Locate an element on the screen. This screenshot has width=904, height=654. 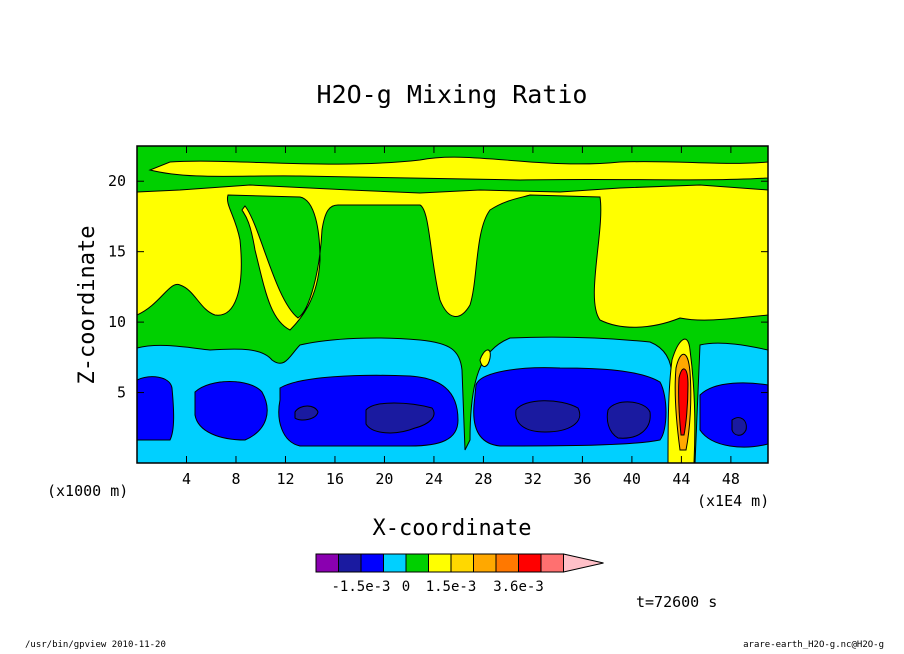
colorbar-label-3: 3.6e-3 is located at coordinates (518, 587).